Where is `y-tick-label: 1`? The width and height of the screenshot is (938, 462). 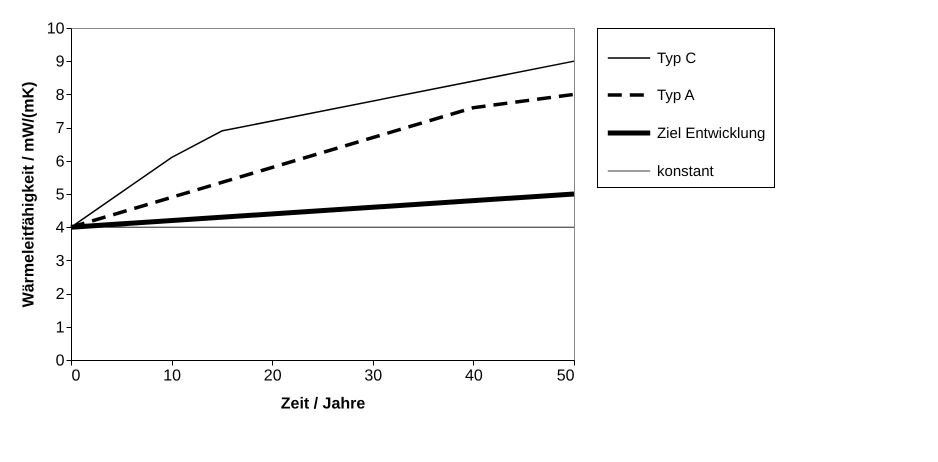 y-tick-label: 1 is located at coordinates (60, 327).